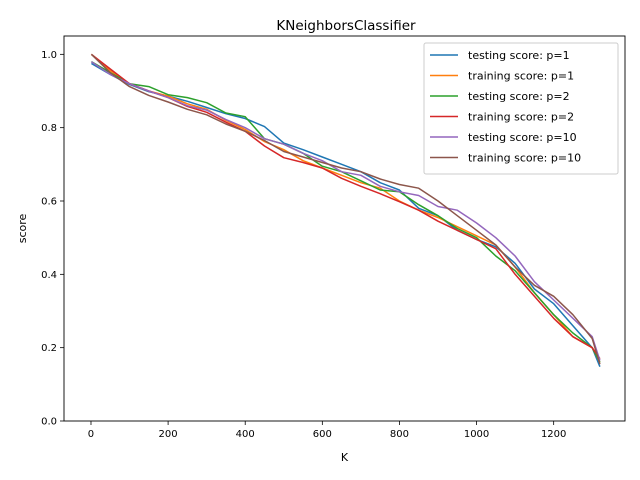  Describe the element at coordinates (345, 457) in the screenshot. I see `x-axis-label: K` at that location.